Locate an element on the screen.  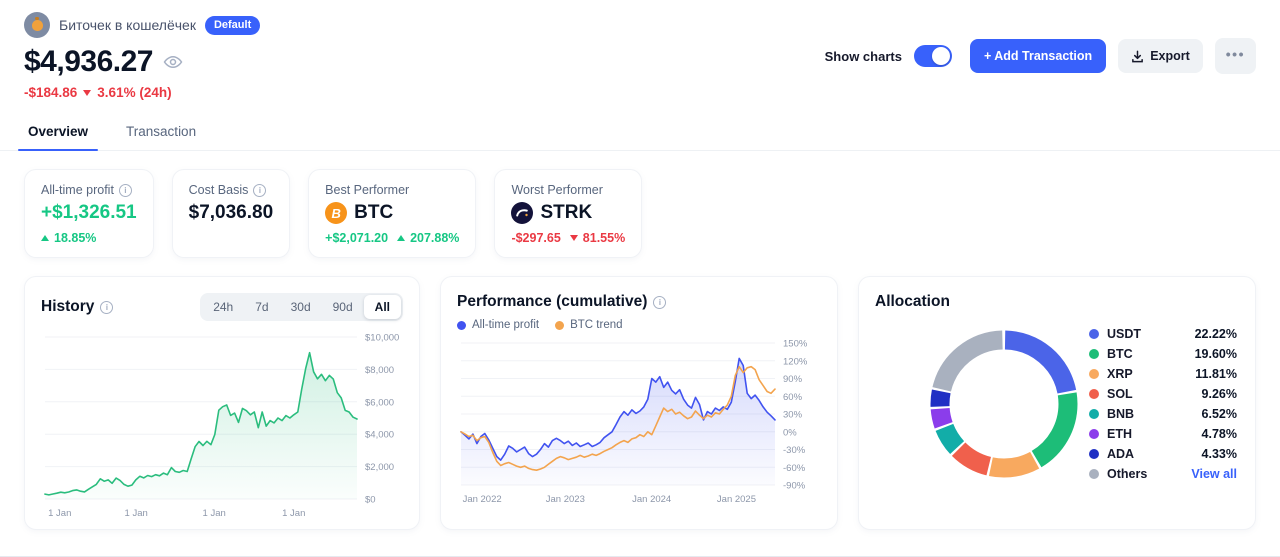
legend-label: All-time profit is located at coordinates (506, 325).